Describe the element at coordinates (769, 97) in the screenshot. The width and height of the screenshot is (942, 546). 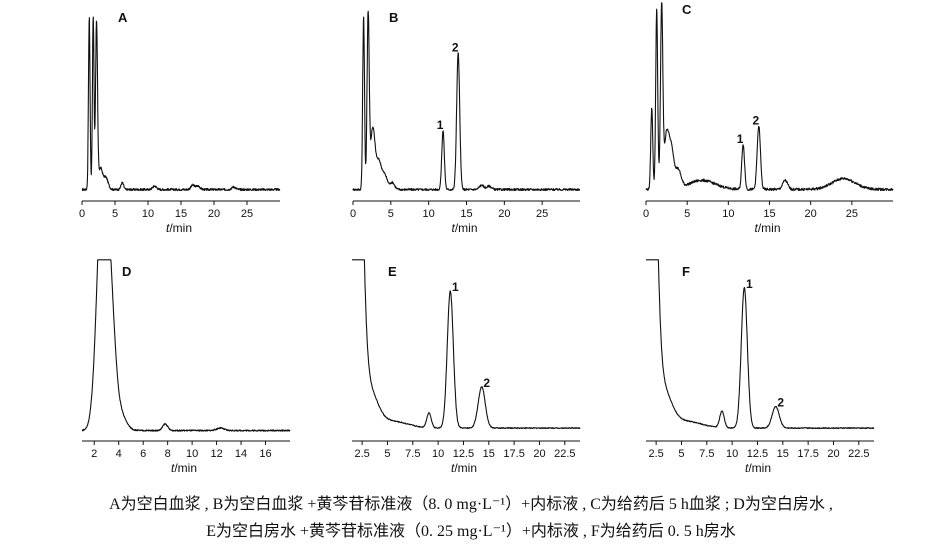
I see `trace-line-c` at that location.